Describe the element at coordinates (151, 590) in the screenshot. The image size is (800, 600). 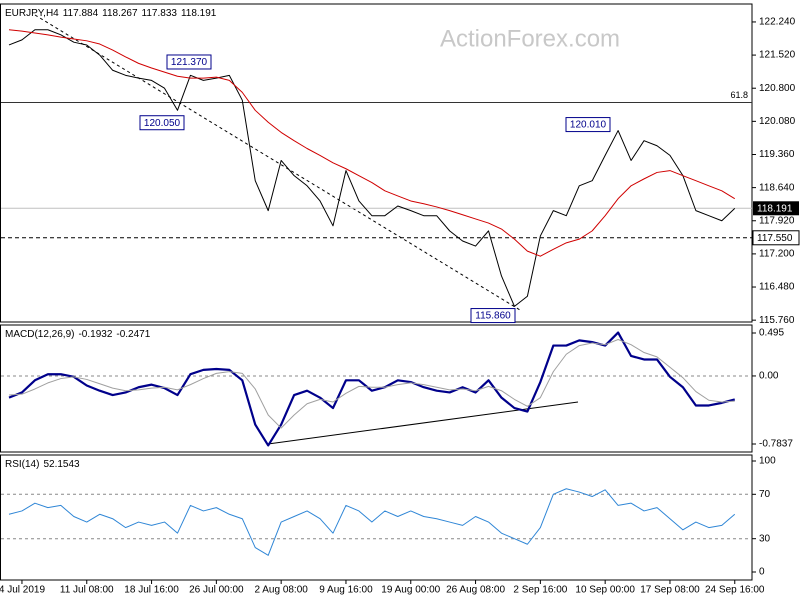
I see `x-tick-label: 18 Jul 16:00` at that location.